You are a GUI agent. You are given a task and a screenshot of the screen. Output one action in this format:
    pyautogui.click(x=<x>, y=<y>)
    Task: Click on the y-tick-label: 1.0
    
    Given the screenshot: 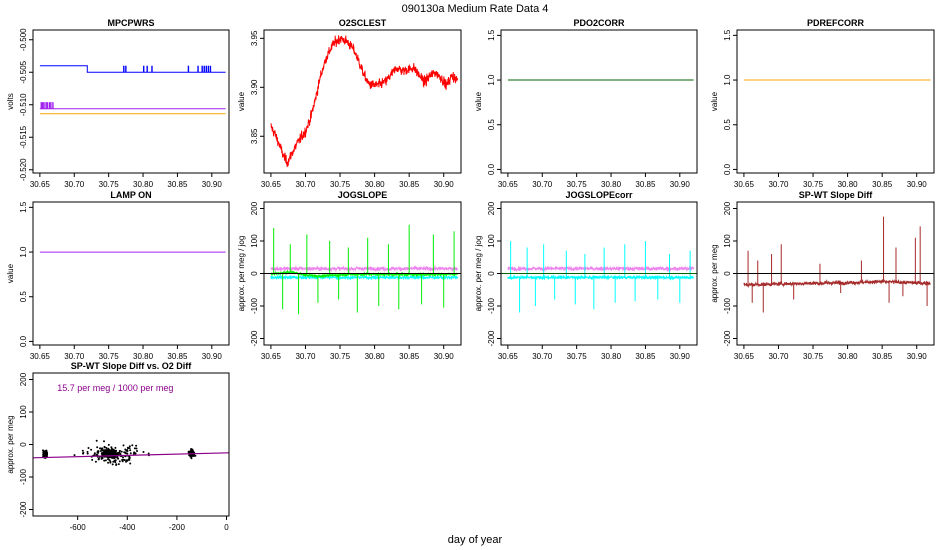 What is the action you would take?
    pyautogui.click(x=727, y=80)
    